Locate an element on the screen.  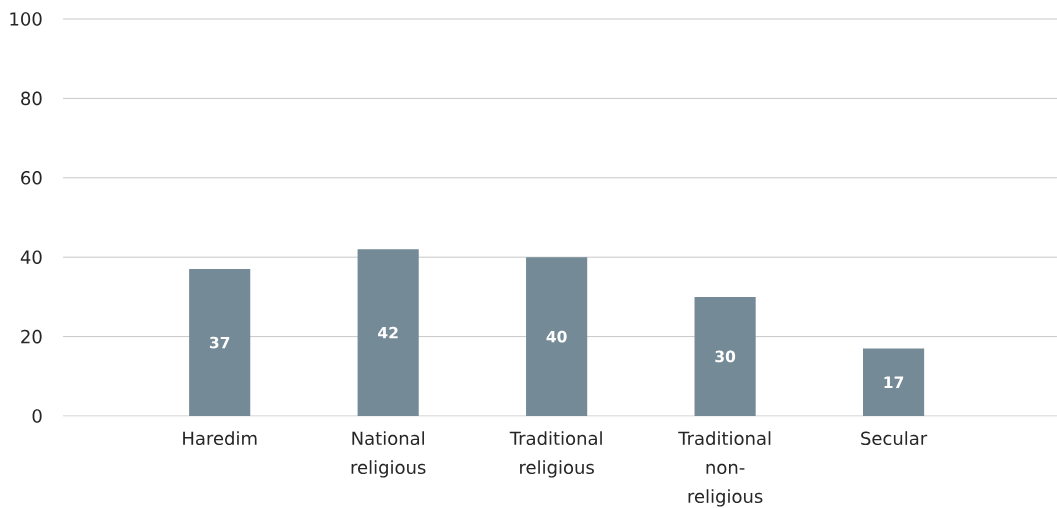
data-label: 42 is located at coordinates (388, 332).